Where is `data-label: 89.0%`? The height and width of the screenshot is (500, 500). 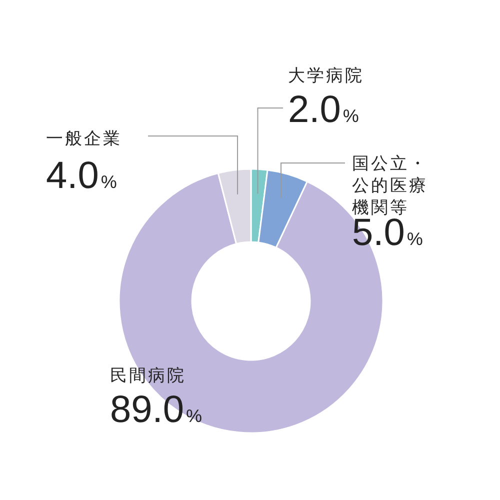 data-label: 89.0% is located at coordinates (156, 410).